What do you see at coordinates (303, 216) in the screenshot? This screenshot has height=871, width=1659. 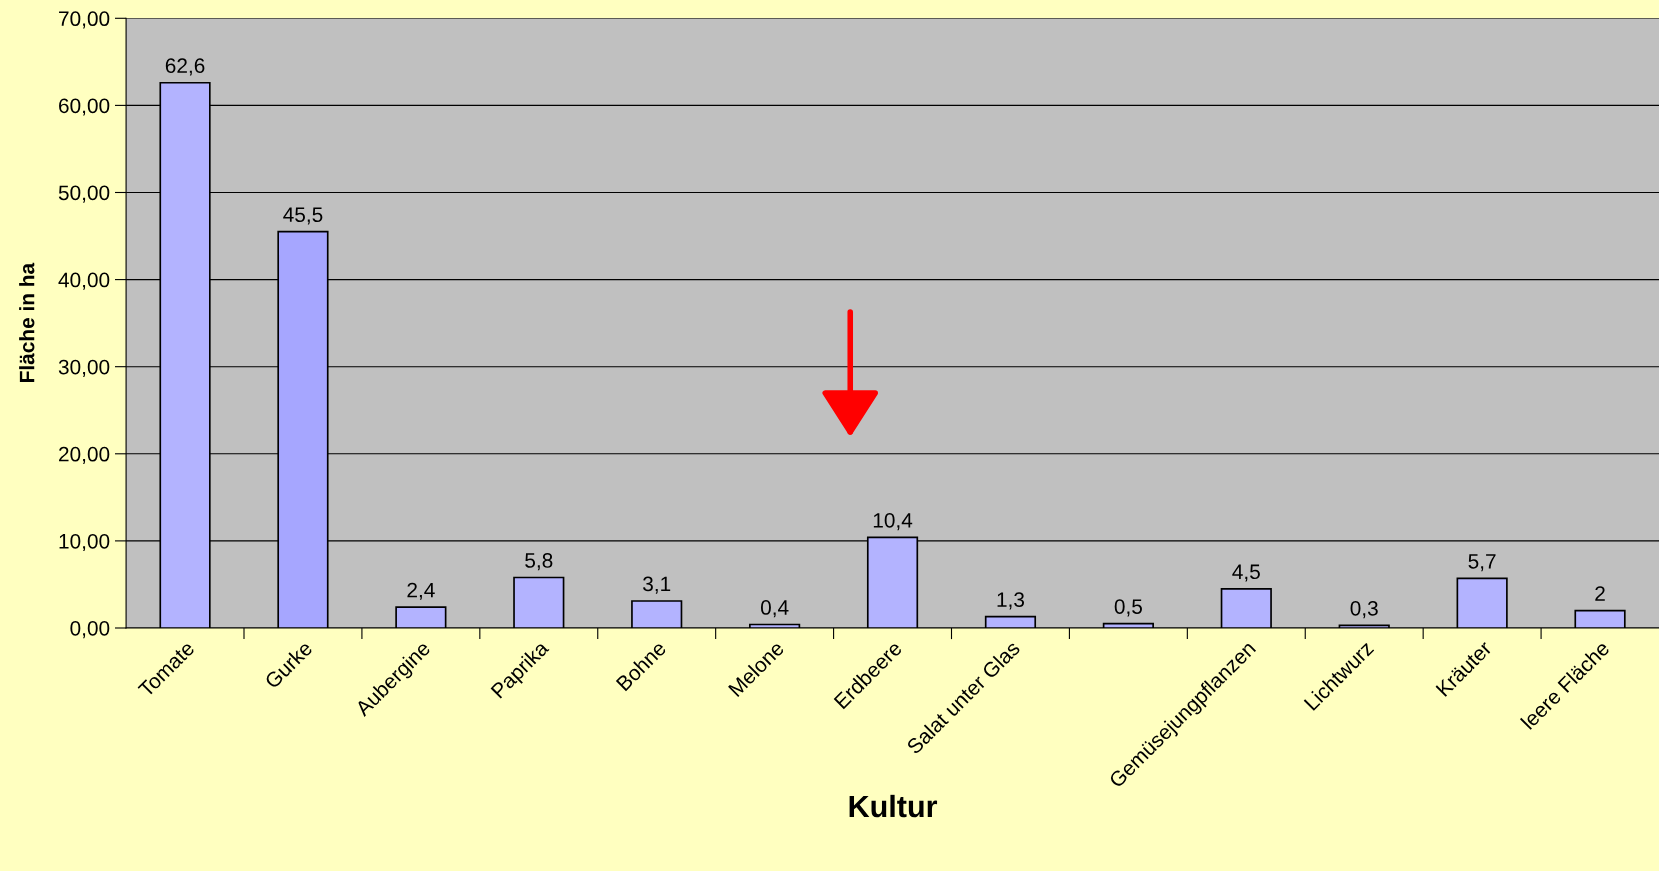 I see `data-label: 45,5` at bounding box center [303, 216].